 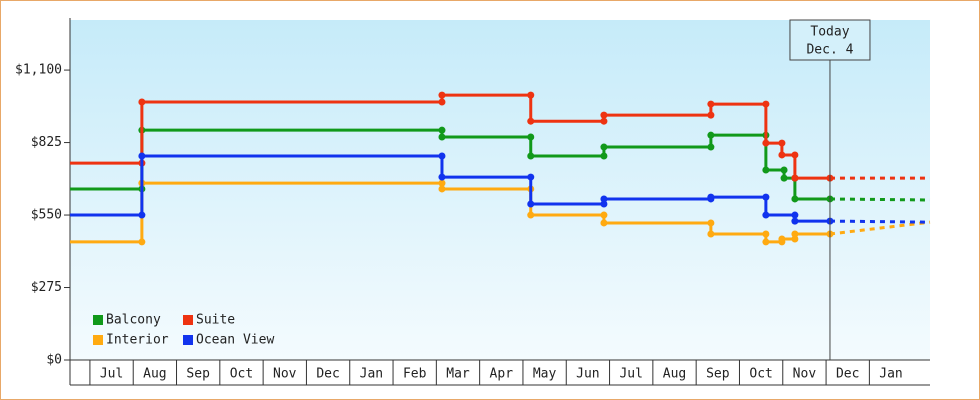 What do you see at coordinates (829, 50) in the screenshot?
I see `today-date: Dec. 4` at bounding box center [829, 50].